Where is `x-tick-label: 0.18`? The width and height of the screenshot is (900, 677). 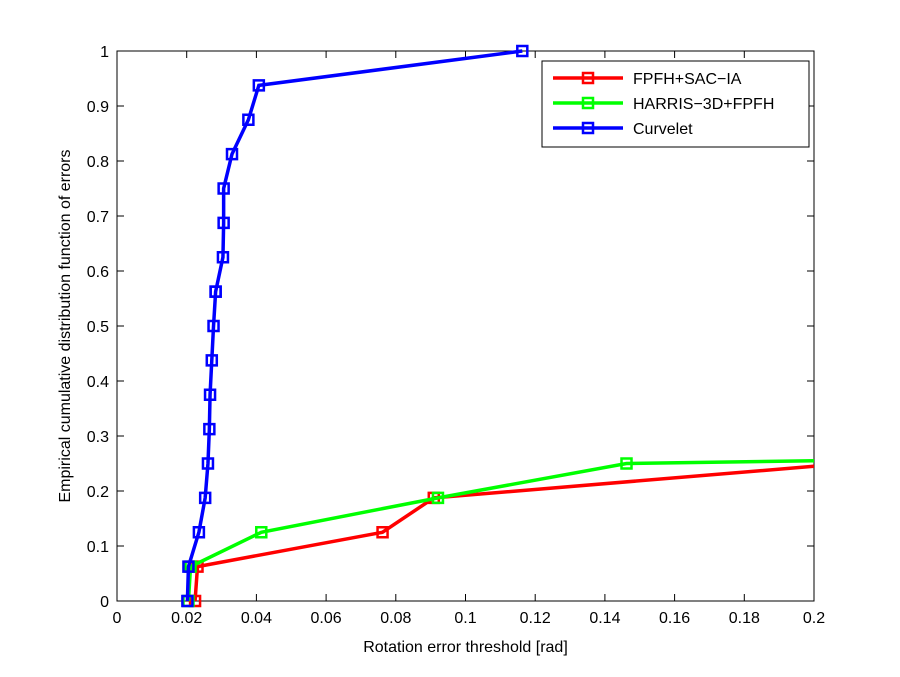 x-tick-label: 0.18 is located at coordinates (744, 618).